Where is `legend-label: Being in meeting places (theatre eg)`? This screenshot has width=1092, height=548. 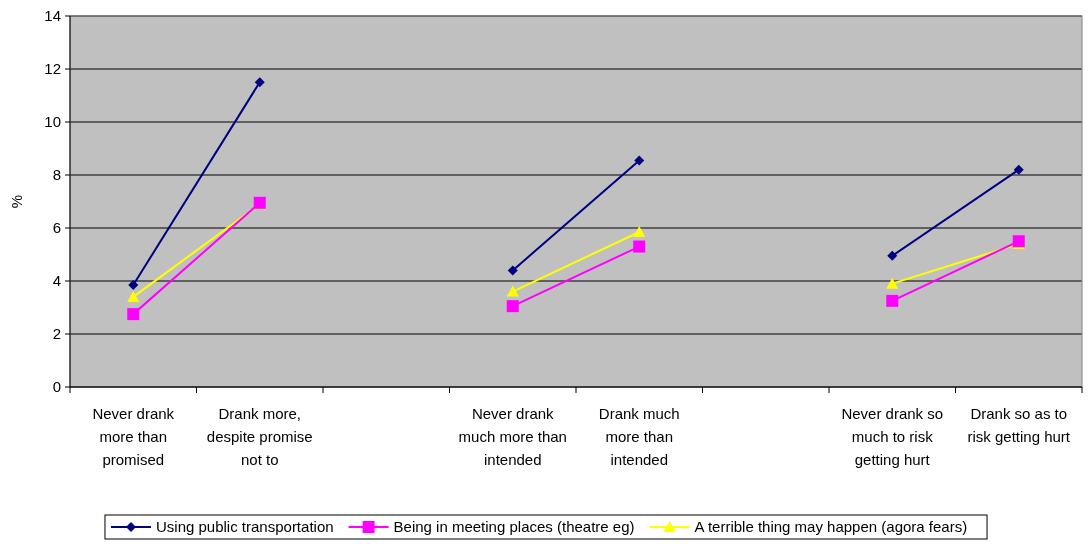 legend-label: Being in meeting places (theatre eg) is located at coordinates (514, 527).